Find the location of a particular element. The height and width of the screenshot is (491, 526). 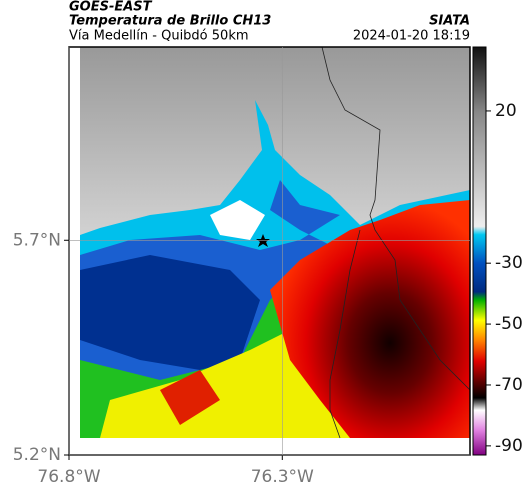

colorbar-tick-label: 20 is located at coordinates (506, 111).